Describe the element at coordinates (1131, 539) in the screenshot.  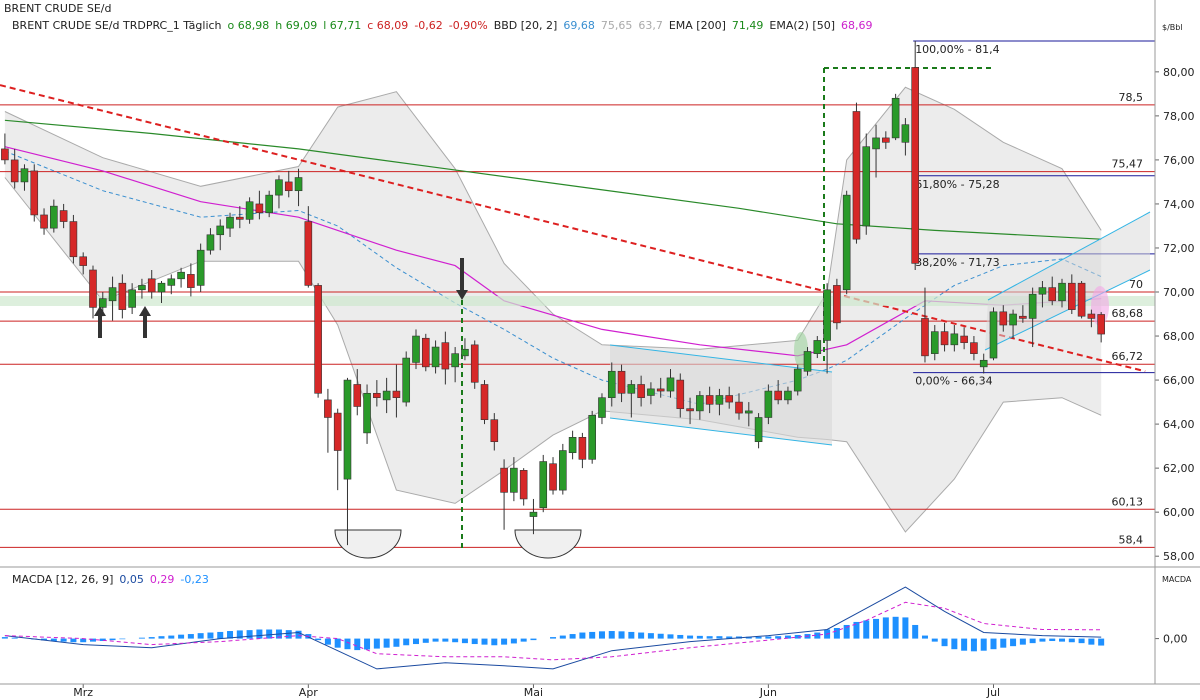
I see `level-label: 58,4` at that location.